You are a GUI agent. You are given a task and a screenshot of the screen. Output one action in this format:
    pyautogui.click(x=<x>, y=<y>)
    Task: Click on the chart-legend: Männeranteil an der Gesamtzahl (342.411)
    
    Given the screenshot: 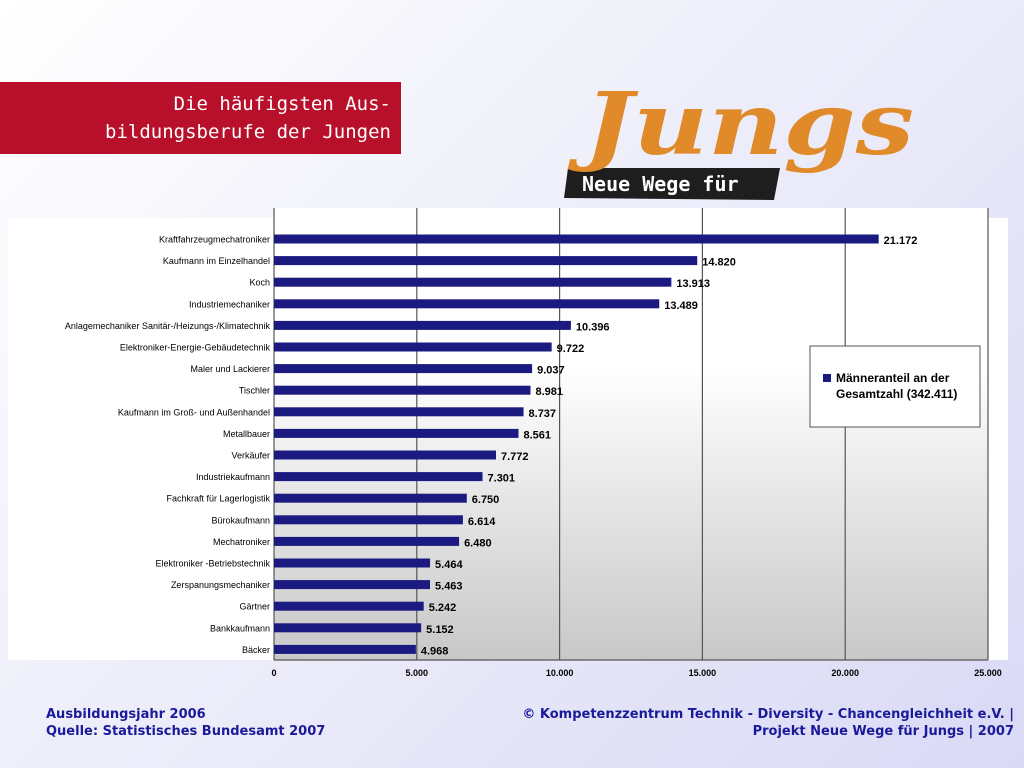 What is the action you would take?
    pyautogui.click(x=895, y=386)
    